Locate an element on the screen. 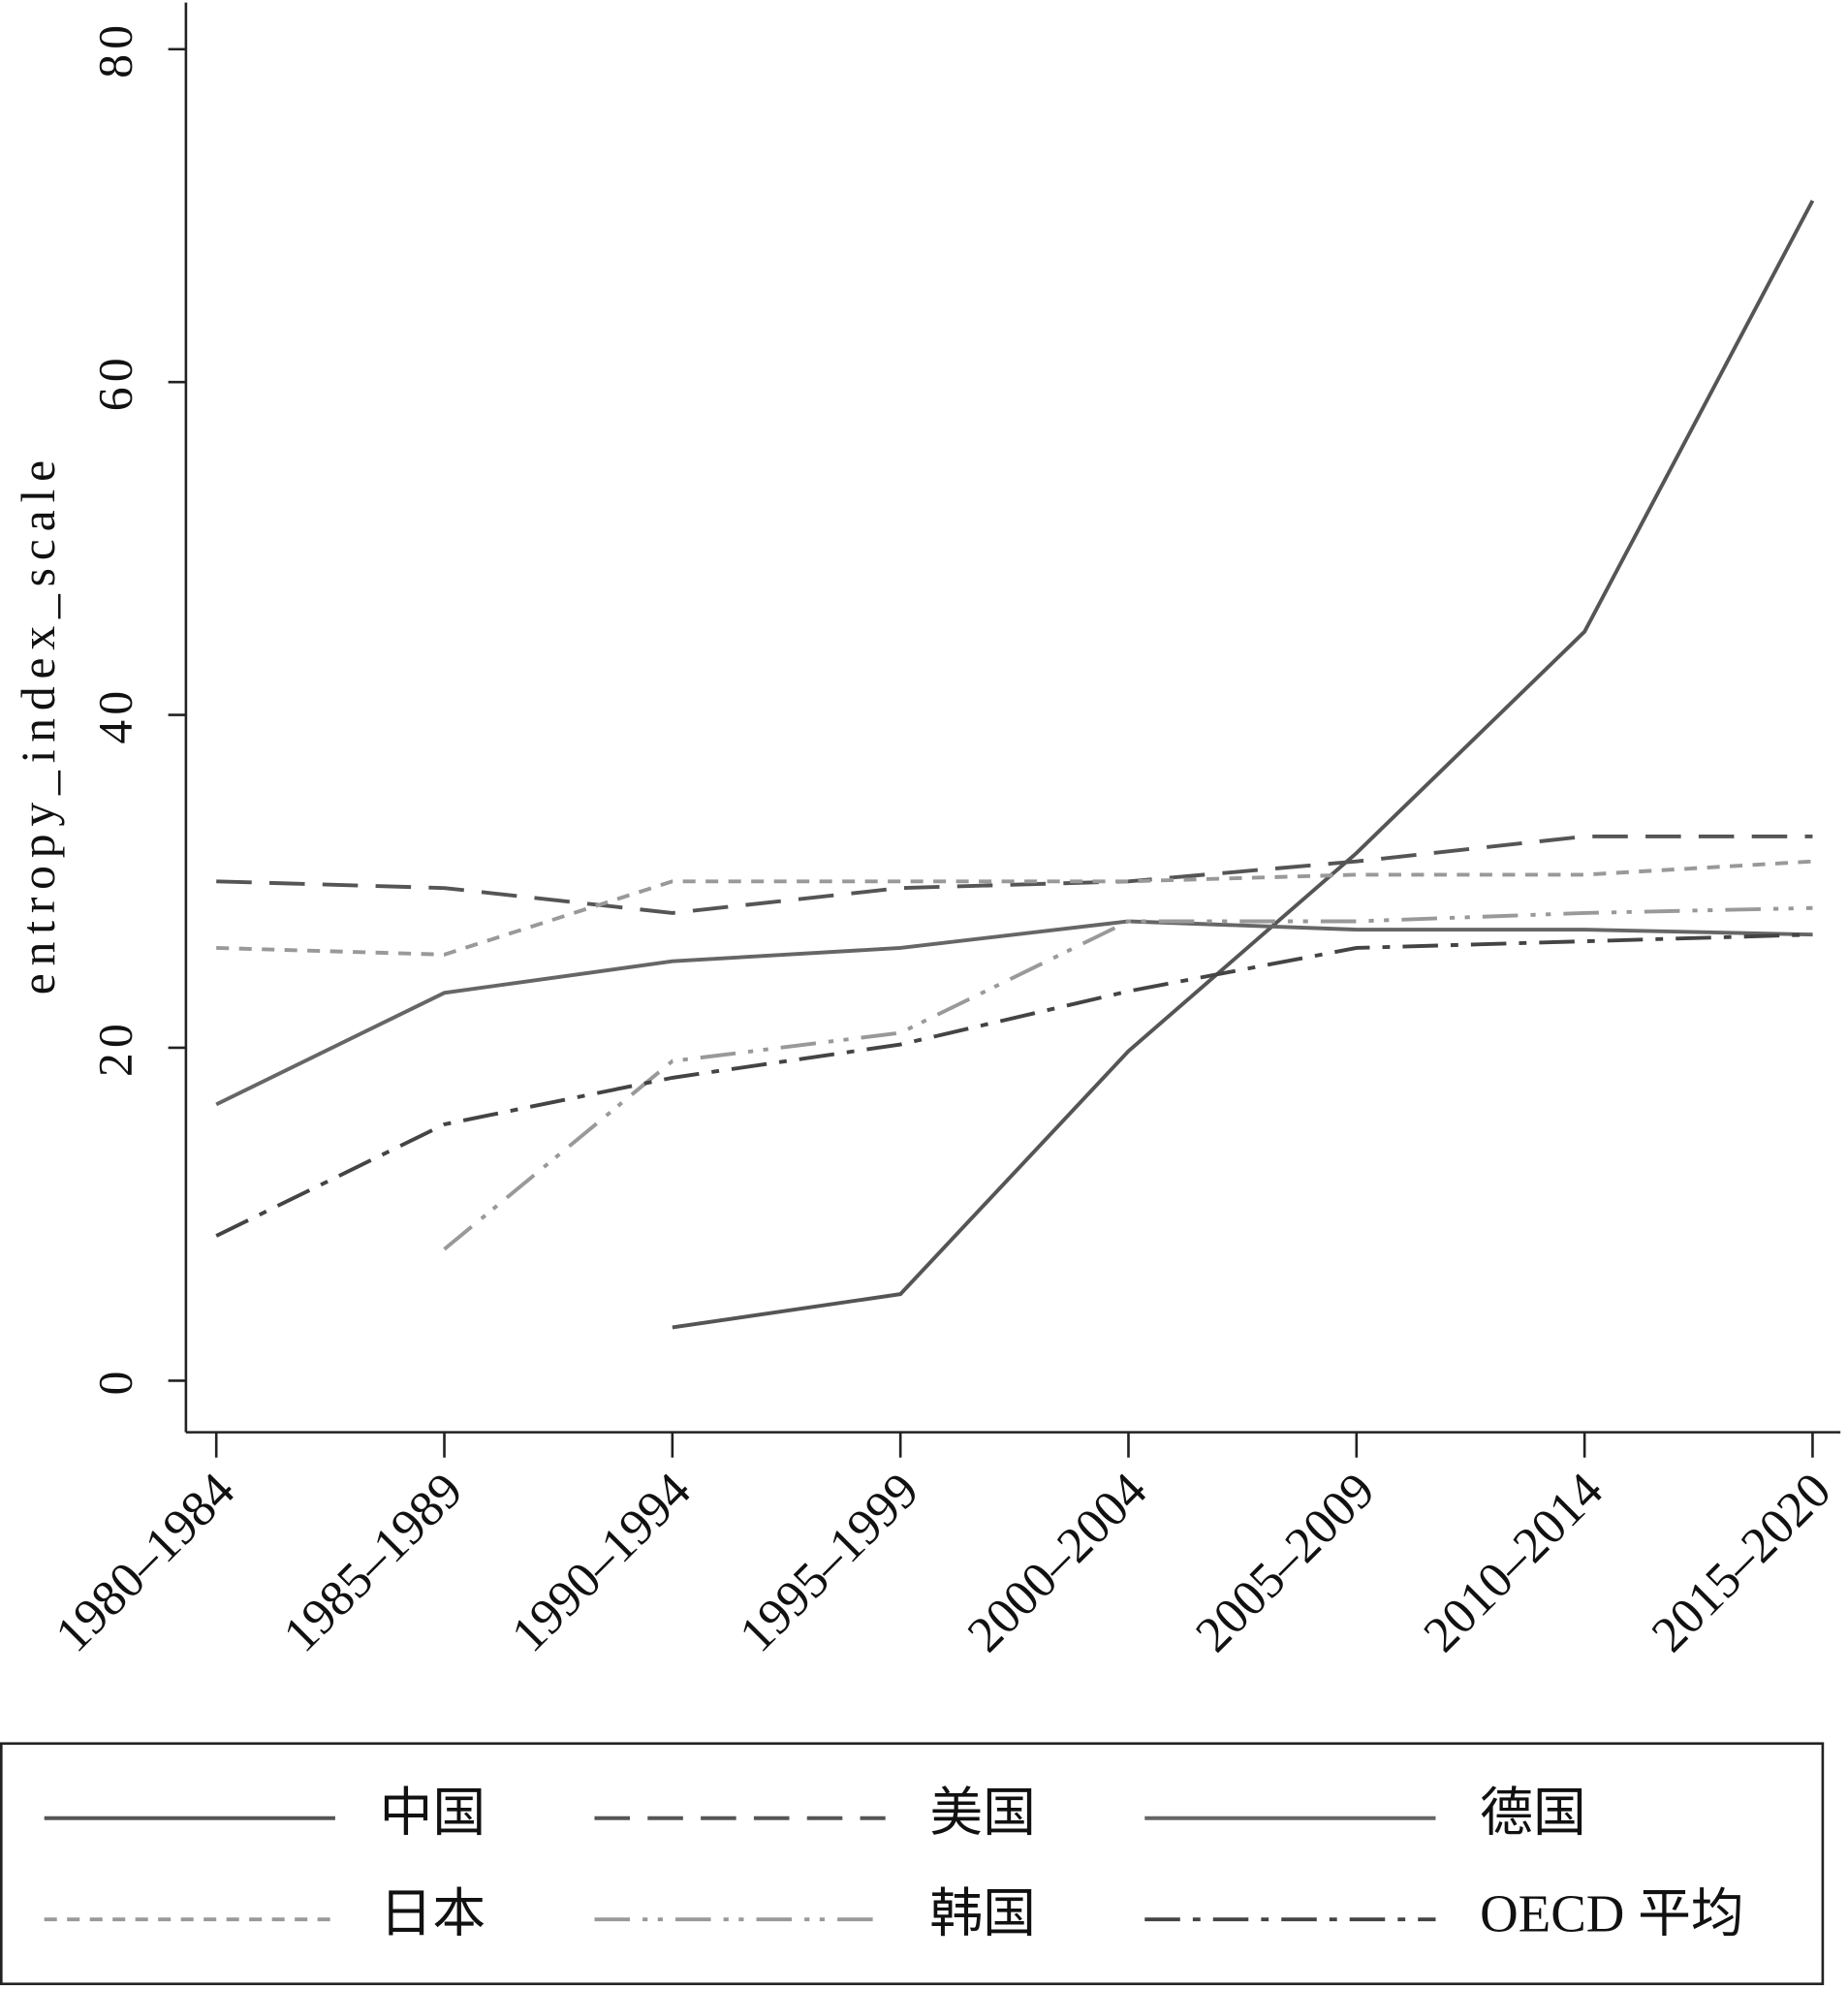 Image resolution: width=1848 pixels, height=1989 pixels. y-tick-label: 80 is located at coordinates (114, 50).